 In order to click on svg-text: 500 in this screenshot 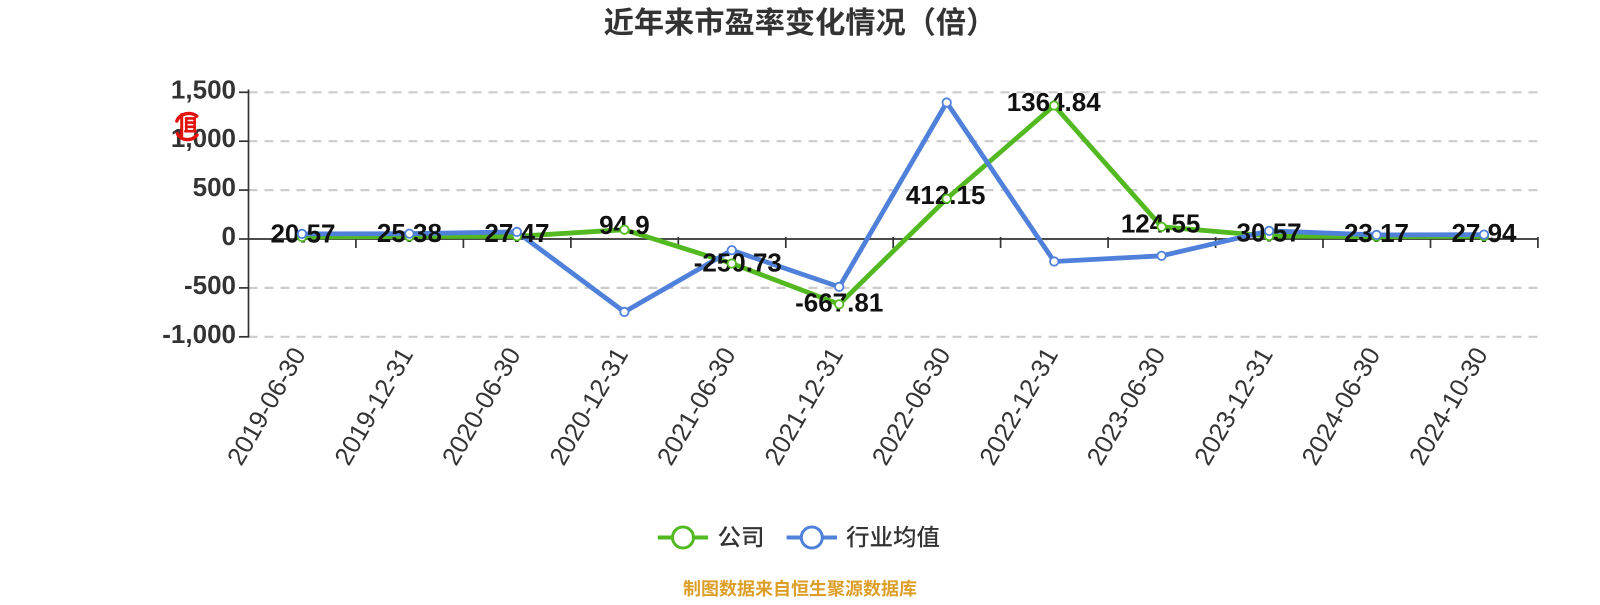, I will do `click(214, 187)`.